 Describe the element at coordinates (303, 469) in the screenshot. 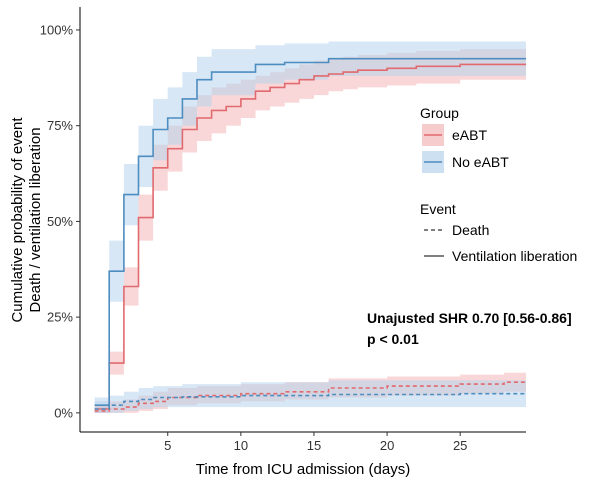

I see `x-axis-title: Time from ICU admission (days)` at that location.